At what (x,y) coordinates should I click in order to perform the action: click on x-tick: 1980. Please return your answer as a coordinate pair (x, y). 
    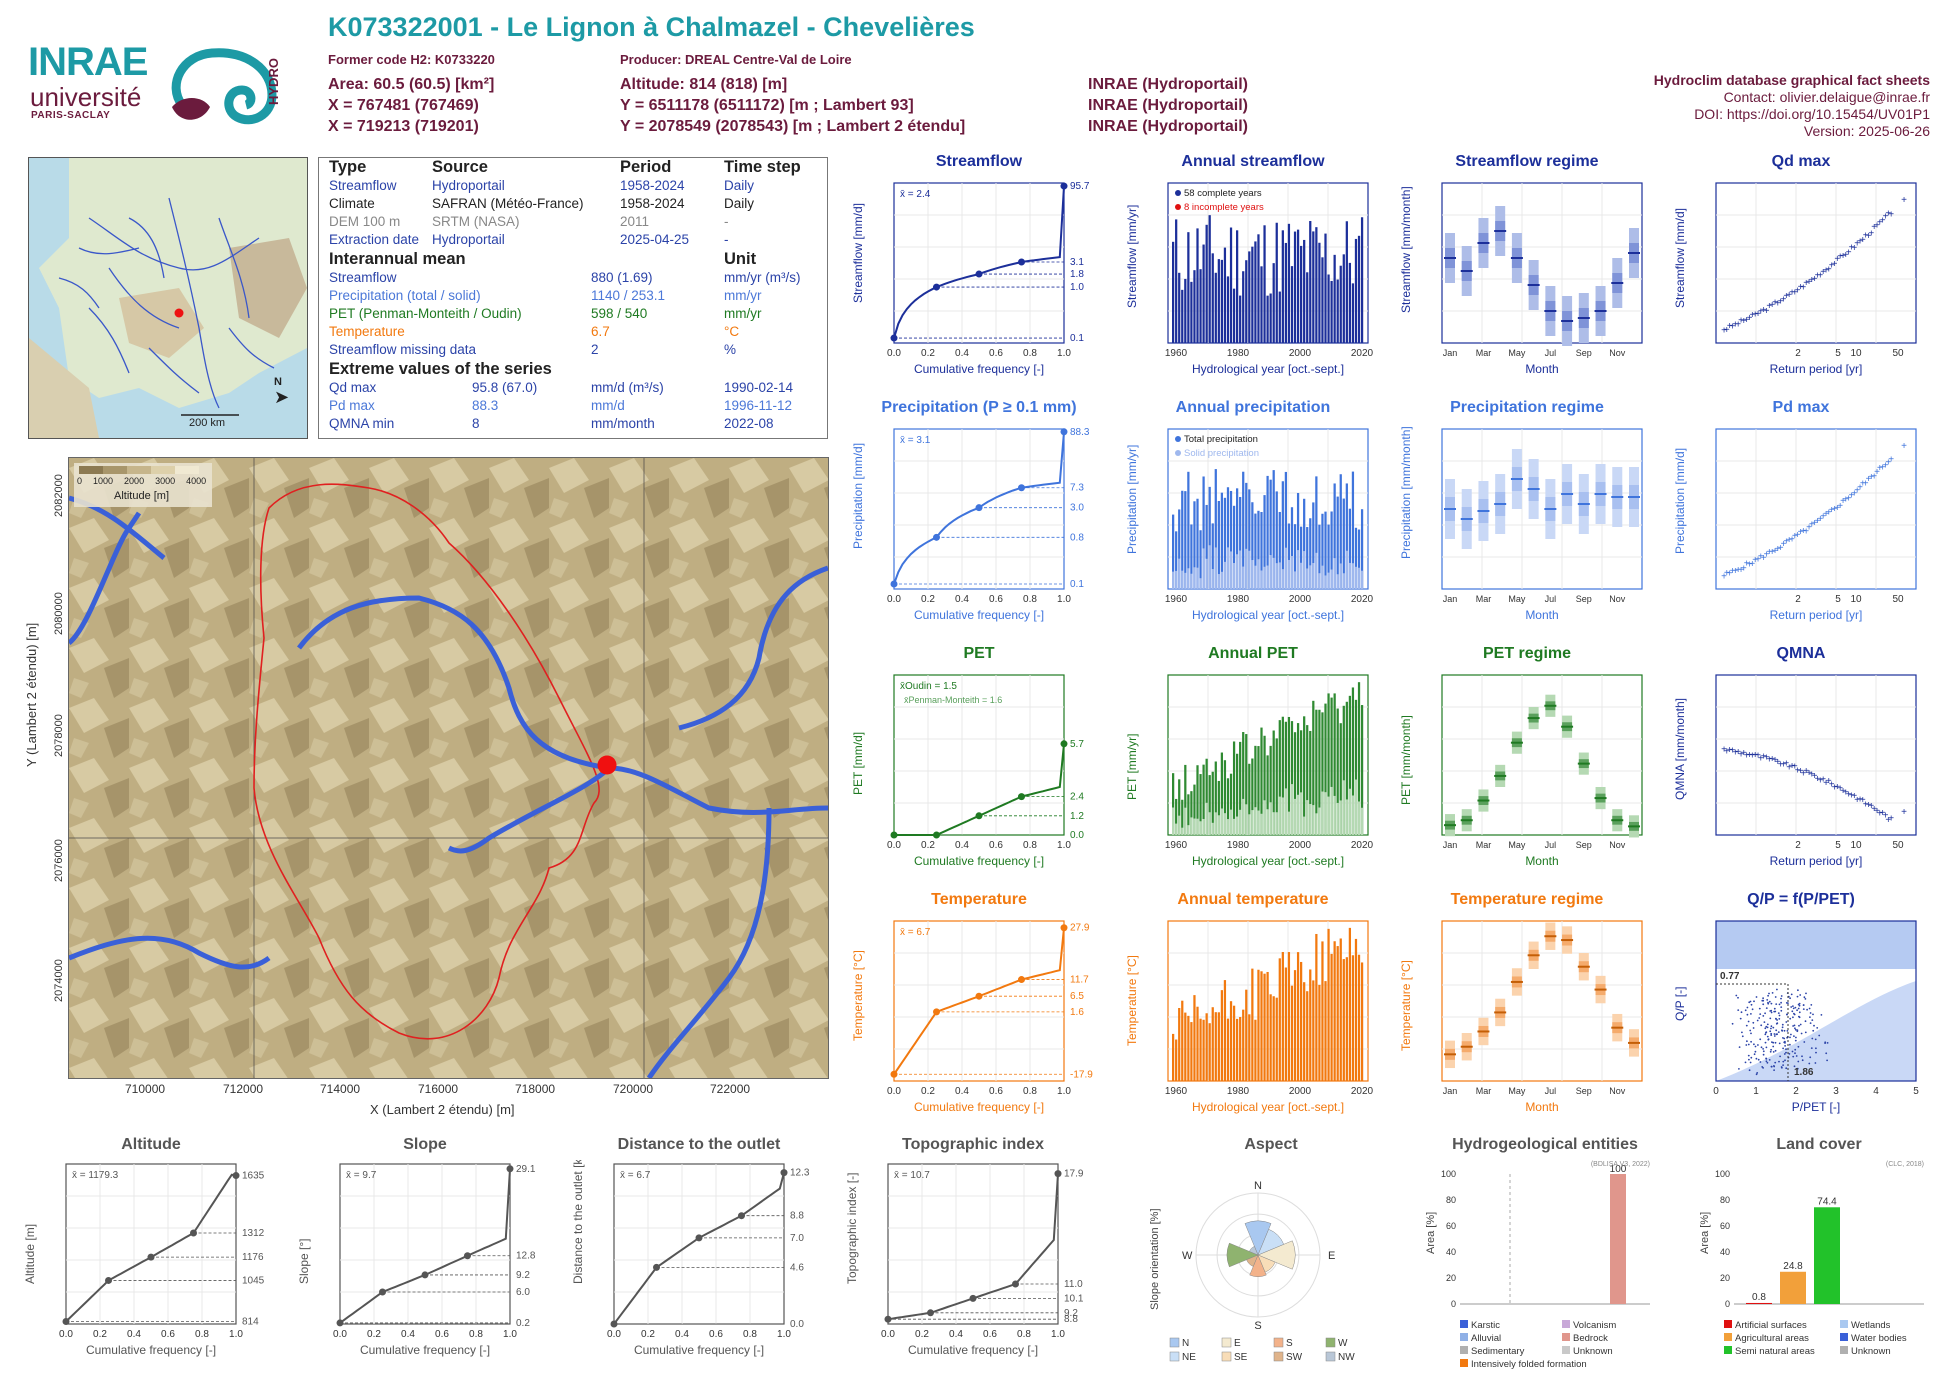
    Looking at the image, I should click on (1238, 845).